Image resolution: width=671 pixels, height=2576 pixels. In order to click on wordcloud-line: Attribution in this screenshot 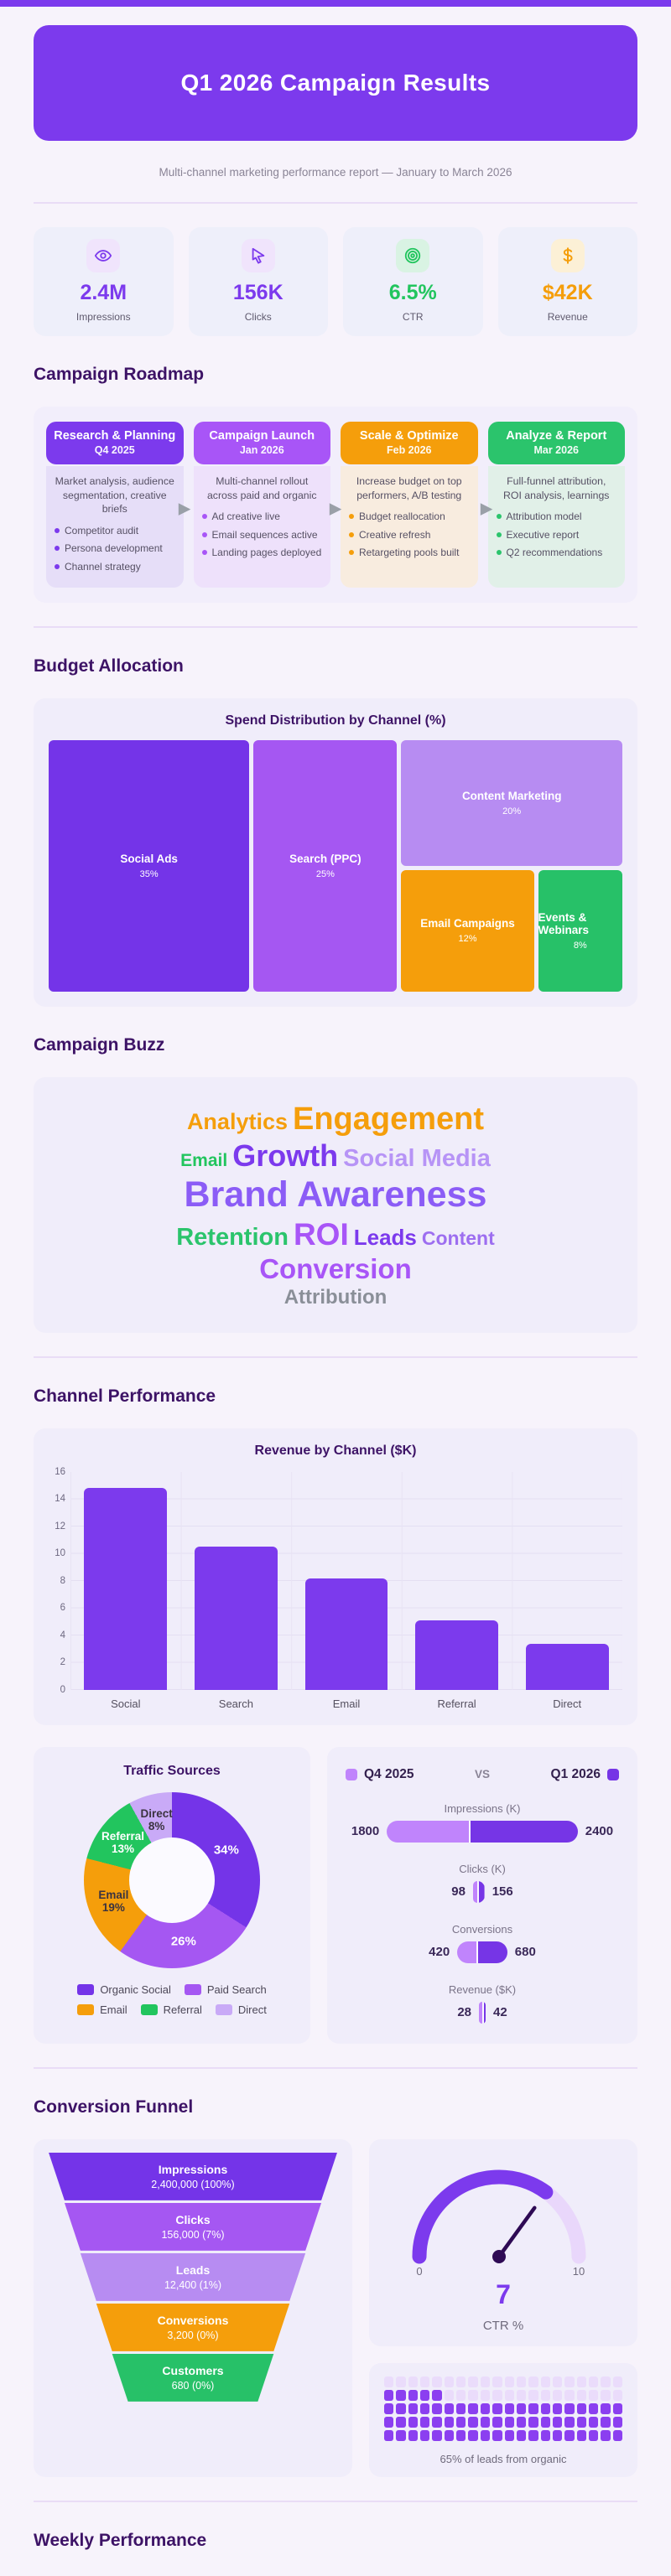, I will do `click(335, 1297)`.